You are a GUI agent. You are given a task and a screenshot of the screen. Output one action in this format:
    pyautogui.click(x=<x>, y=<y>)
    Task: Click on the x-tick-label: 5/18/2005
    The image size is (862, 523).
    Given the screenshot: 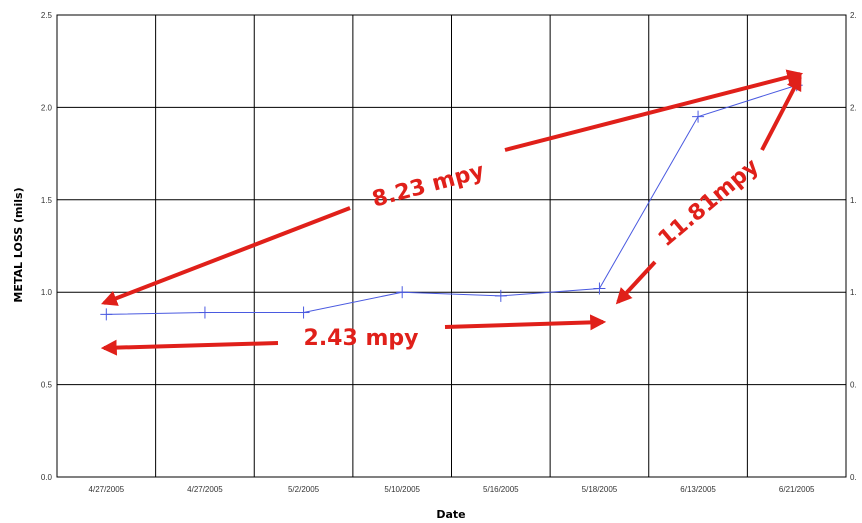 What is the action you would take?
    pyautogui.click(x=600, y=489)
    